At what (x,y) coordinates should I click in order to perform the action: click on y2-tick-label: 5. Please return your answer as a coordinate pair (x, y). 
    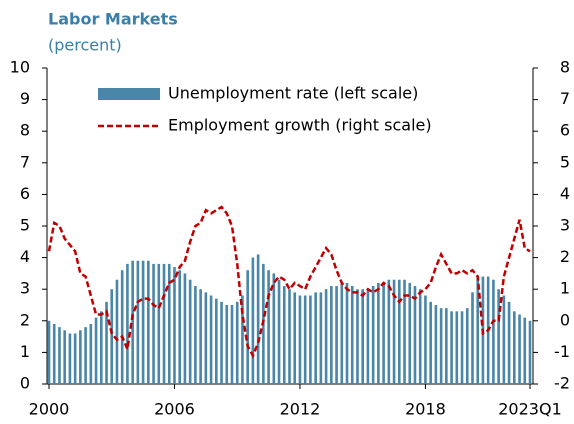
    Looking at the image, I should click on (565, 161).